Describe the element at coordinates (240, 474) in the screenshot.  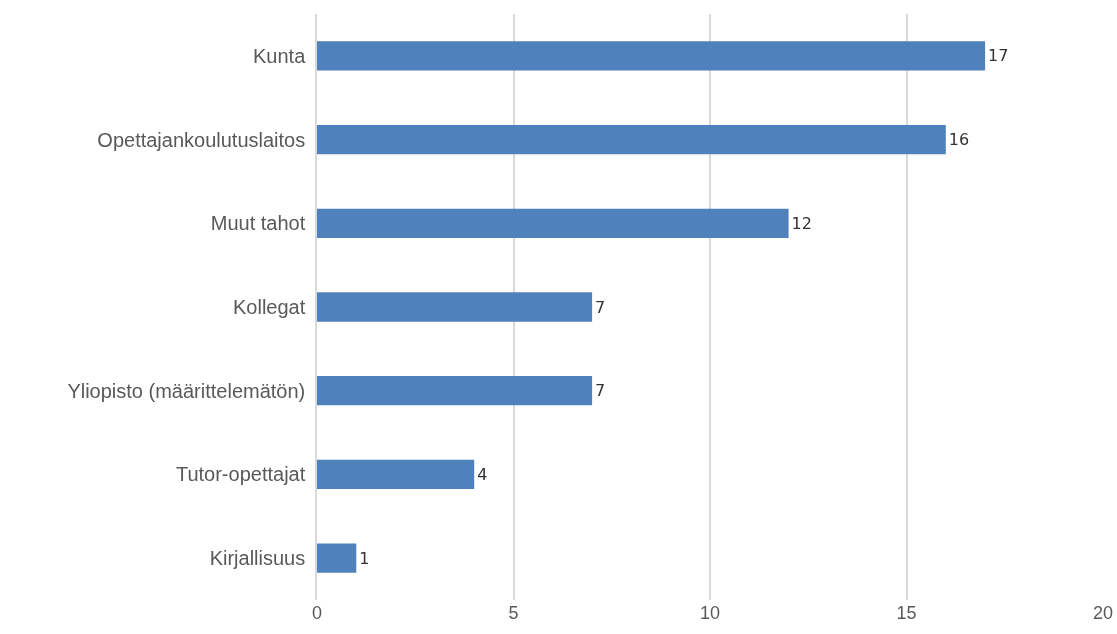
I see `y-tick-label: Tutor-opettajat` at that location.